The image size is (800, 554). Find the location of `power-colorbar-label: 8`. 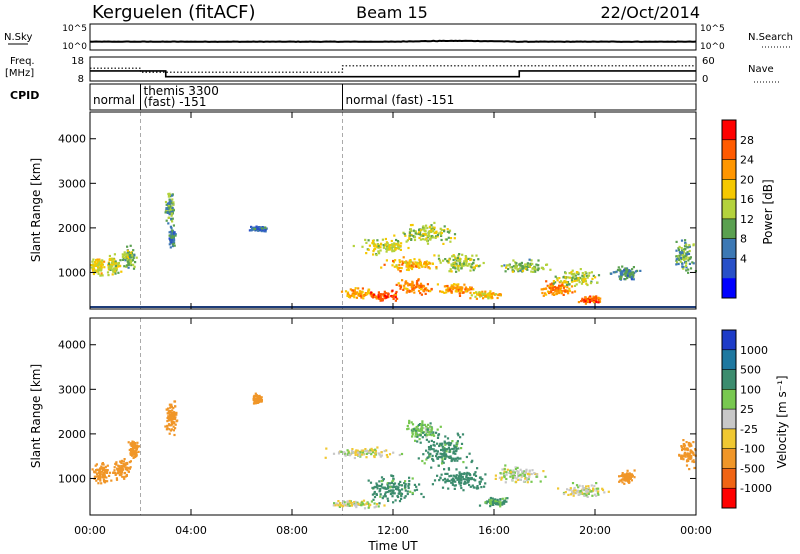

power-colorbar-label: 8 is located at coordinates (743, 239).